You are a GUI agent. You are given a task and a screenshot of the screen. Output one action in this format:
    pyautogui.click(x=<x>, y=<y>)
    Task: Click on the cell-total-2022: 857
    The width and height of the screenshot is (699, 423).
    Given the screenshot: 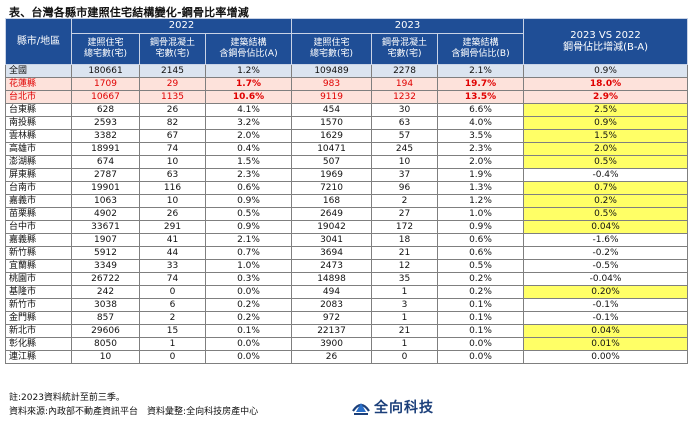 What is the action you would take?
    pyautogui.click(x=105, y=318)
    